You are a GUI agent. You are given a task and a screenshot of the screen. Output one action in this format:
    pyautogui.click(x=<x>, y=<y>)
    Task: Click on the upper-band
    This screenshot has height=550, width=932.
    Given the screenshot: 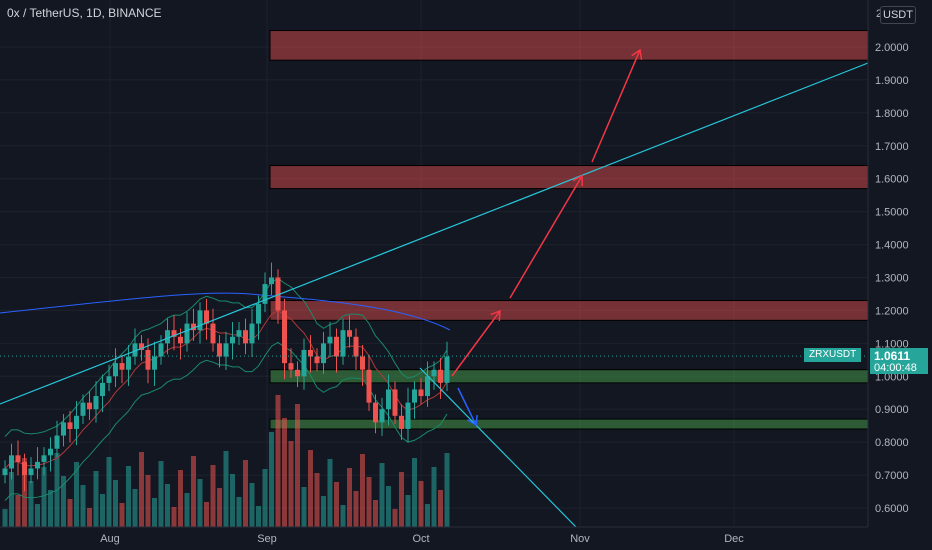 What is the action you would take?
    pyautogui.click(x=226, y=357)
    